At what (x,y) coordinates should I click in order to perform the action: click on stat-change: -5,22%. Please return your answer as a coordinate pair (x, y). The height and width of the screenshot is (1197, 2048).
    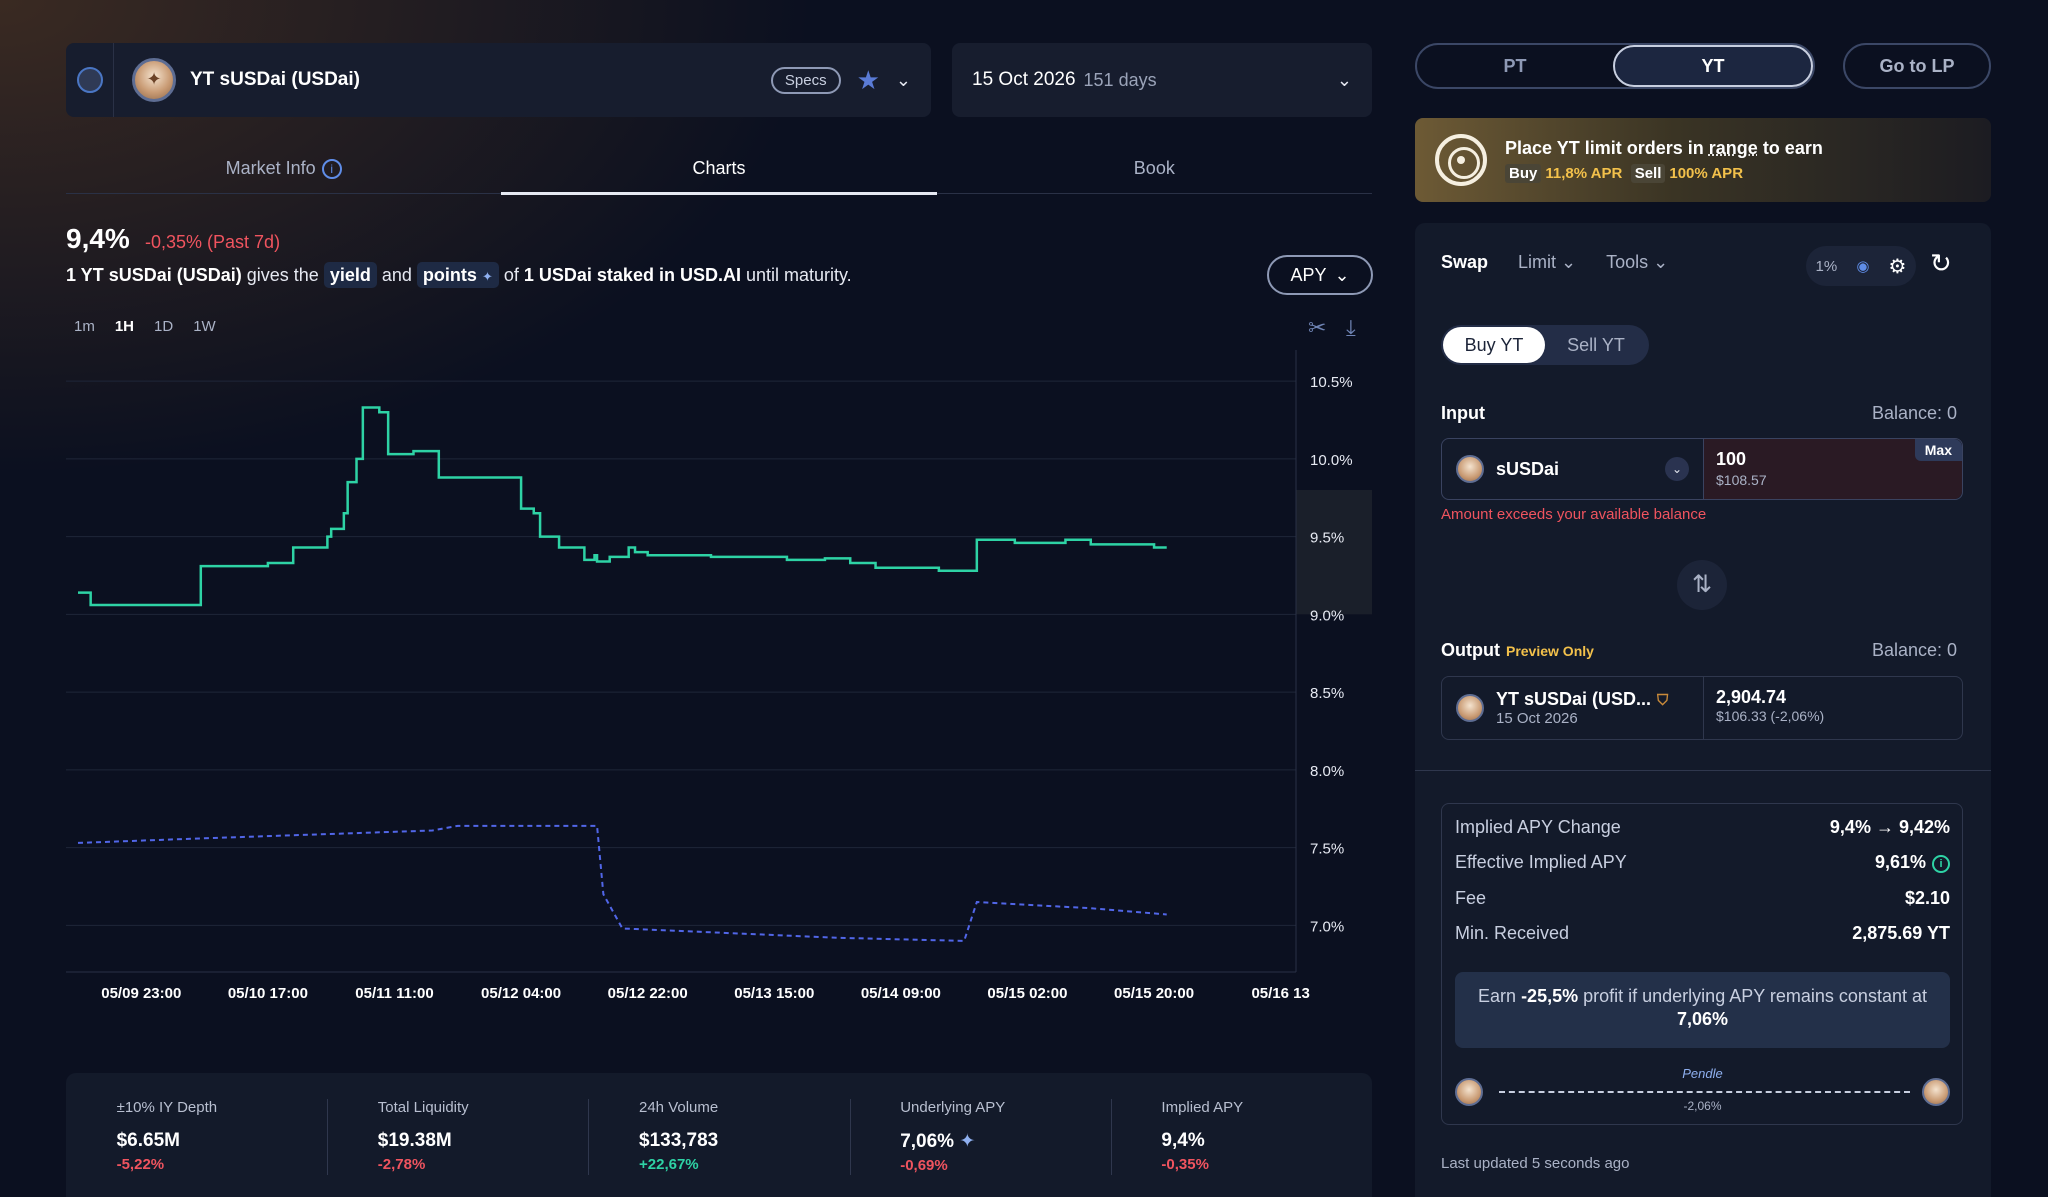
    Looking at the image, I should click on (140, 1164).